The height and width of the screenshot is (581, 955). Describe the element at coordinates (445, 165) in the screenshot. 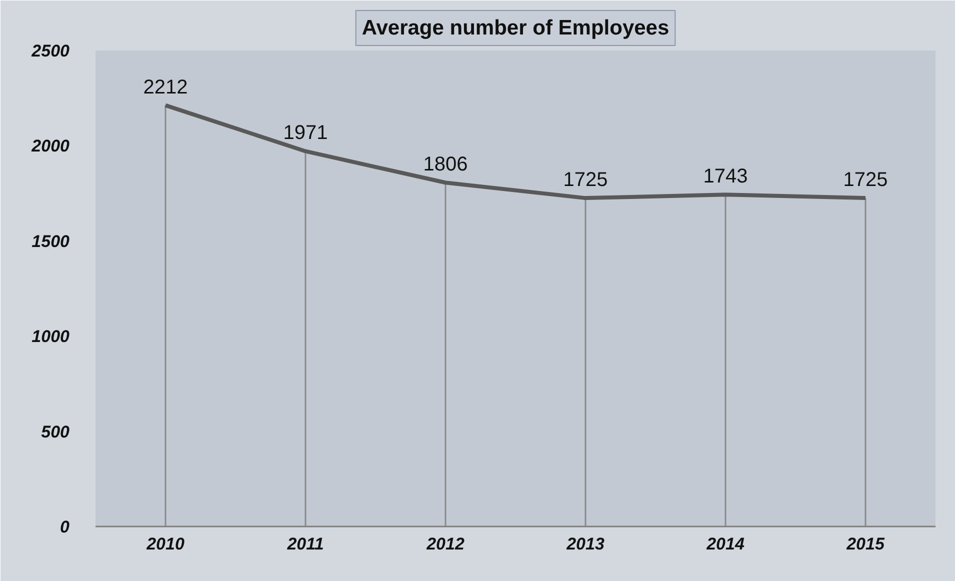

I see `data-label: 1806` at that location.